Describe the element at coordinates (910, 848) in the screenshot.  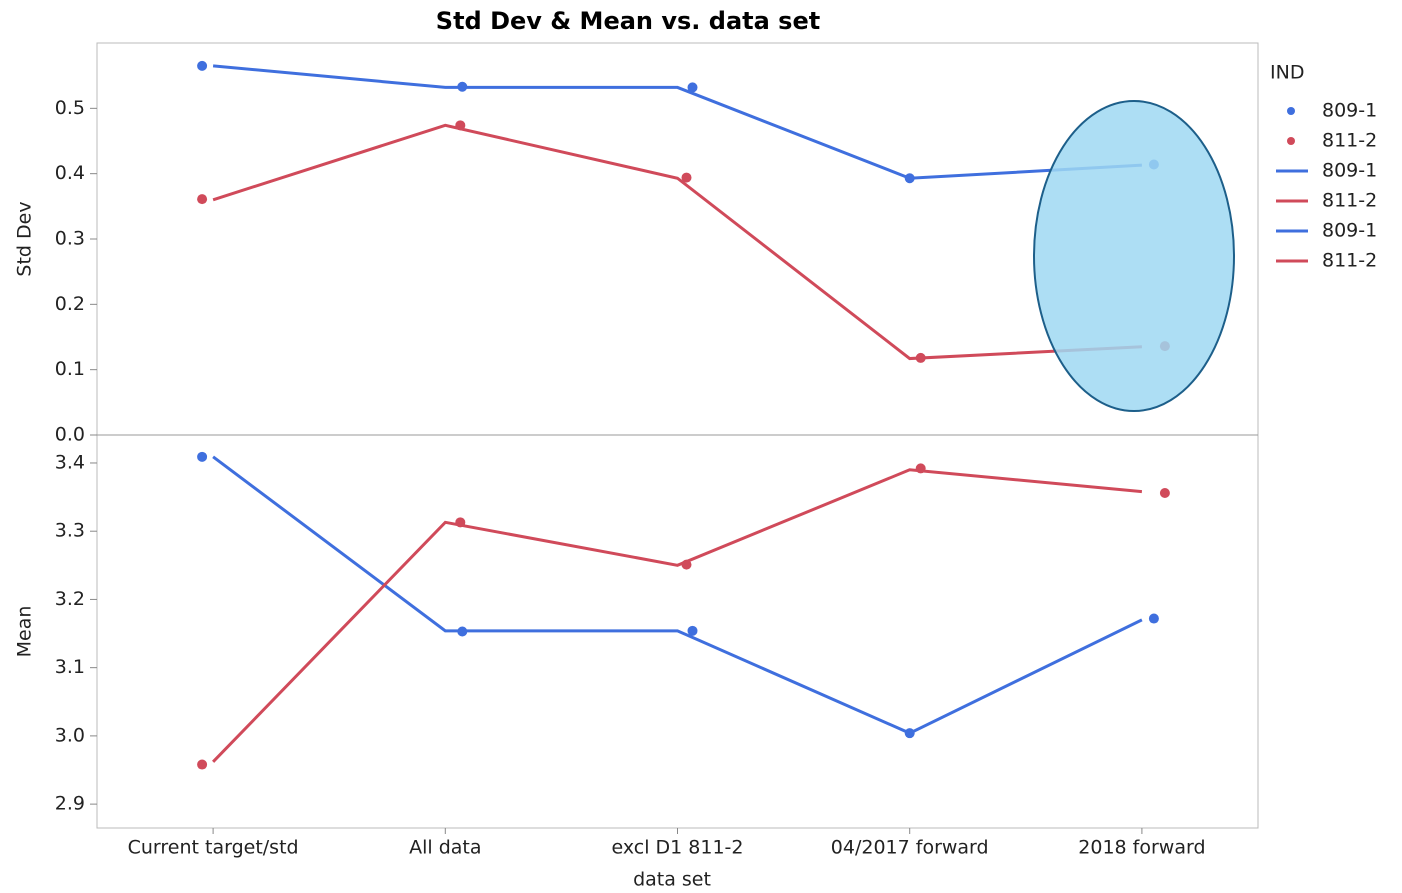
I see `x-tick-label: 04/2017 forward` at that location.